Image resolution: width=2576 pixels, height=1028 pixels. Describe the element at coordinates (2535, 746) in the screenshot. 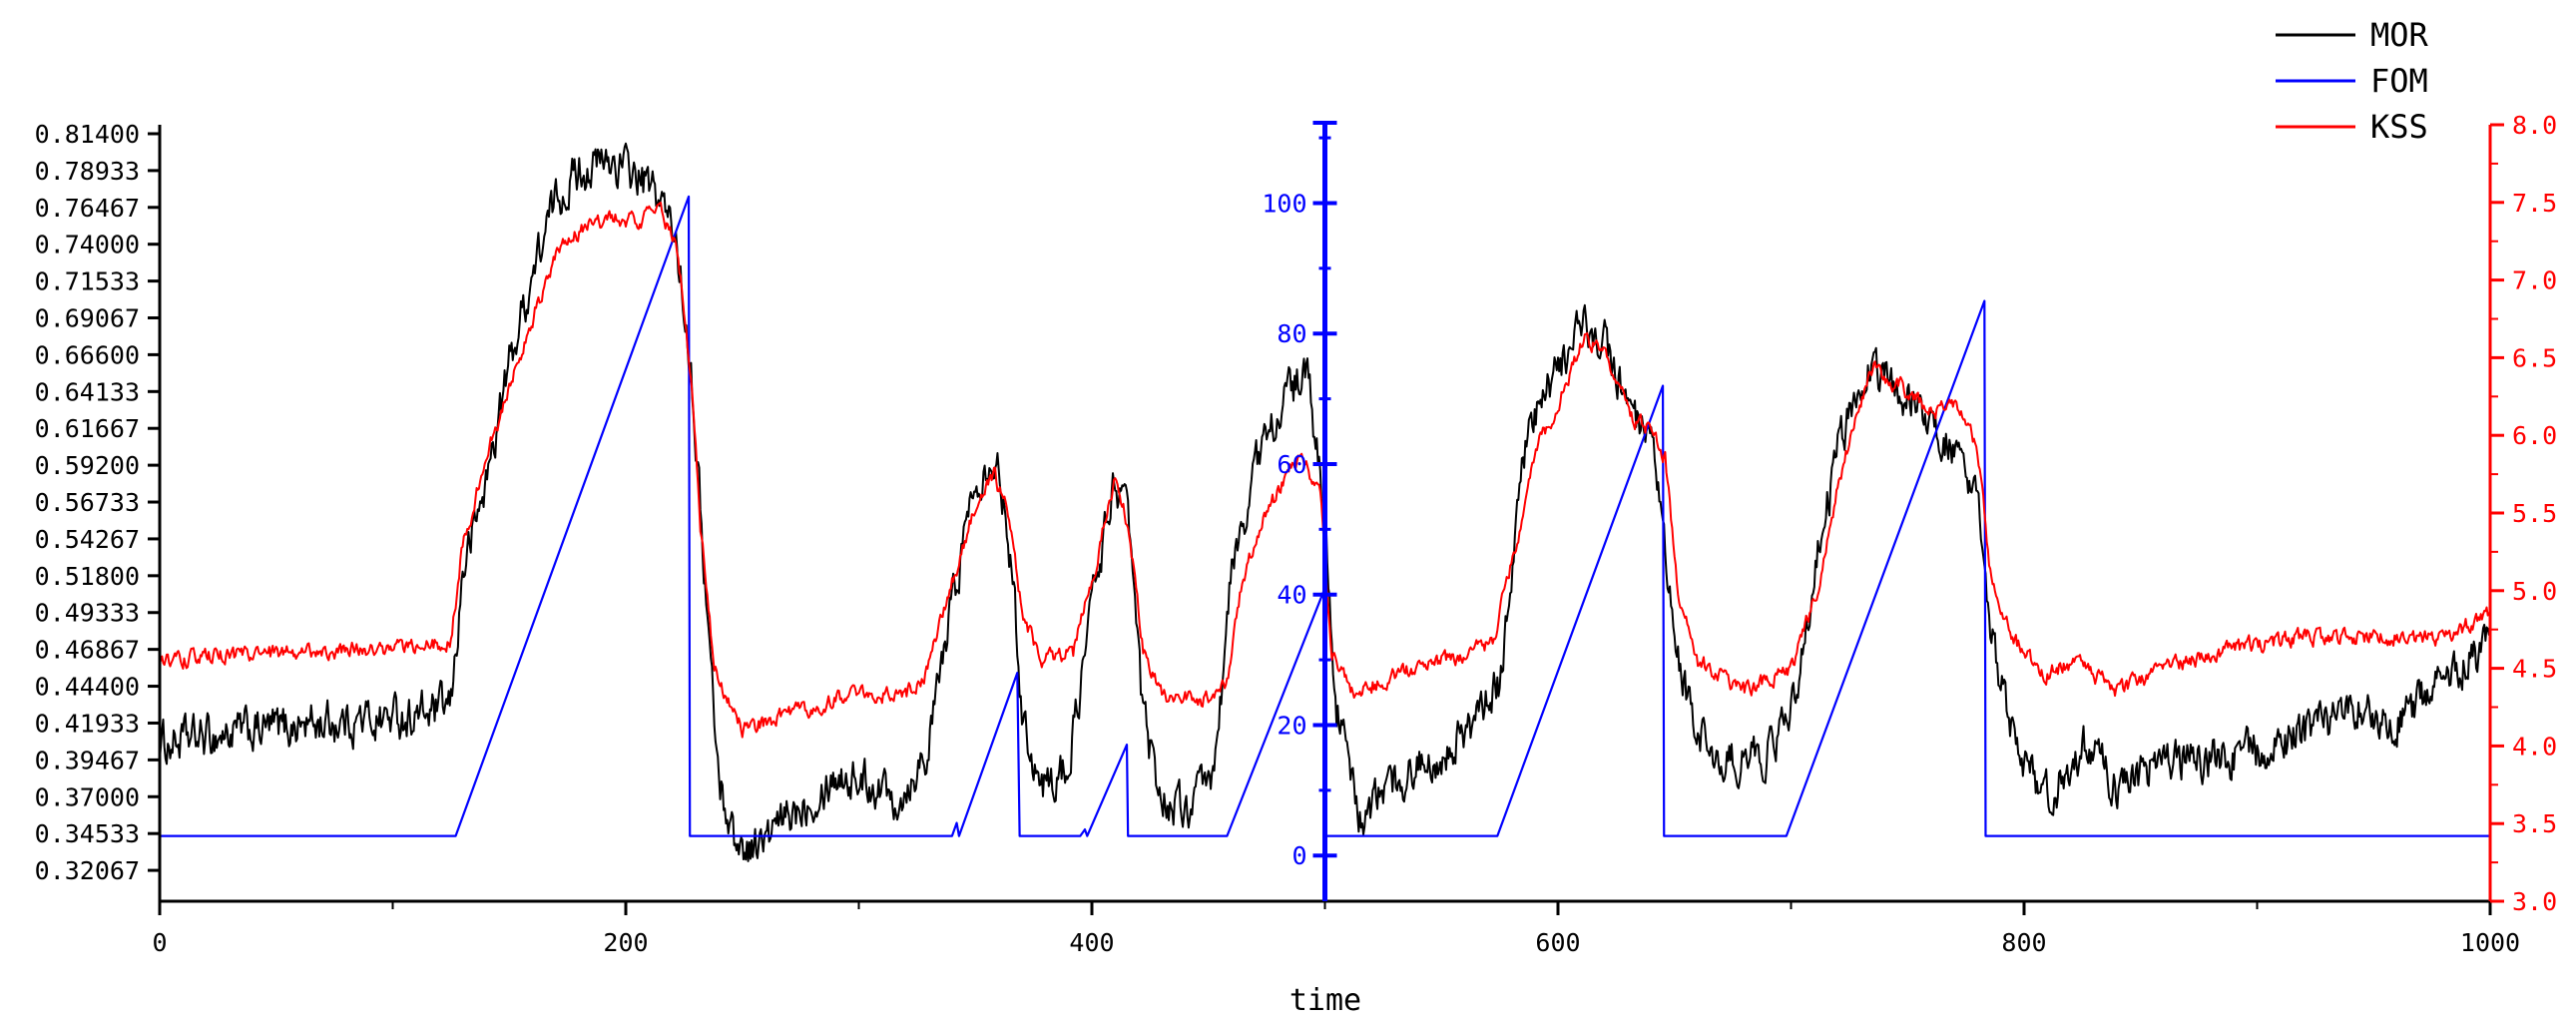

I see `right-y-tick-label: 4.0` at that location.